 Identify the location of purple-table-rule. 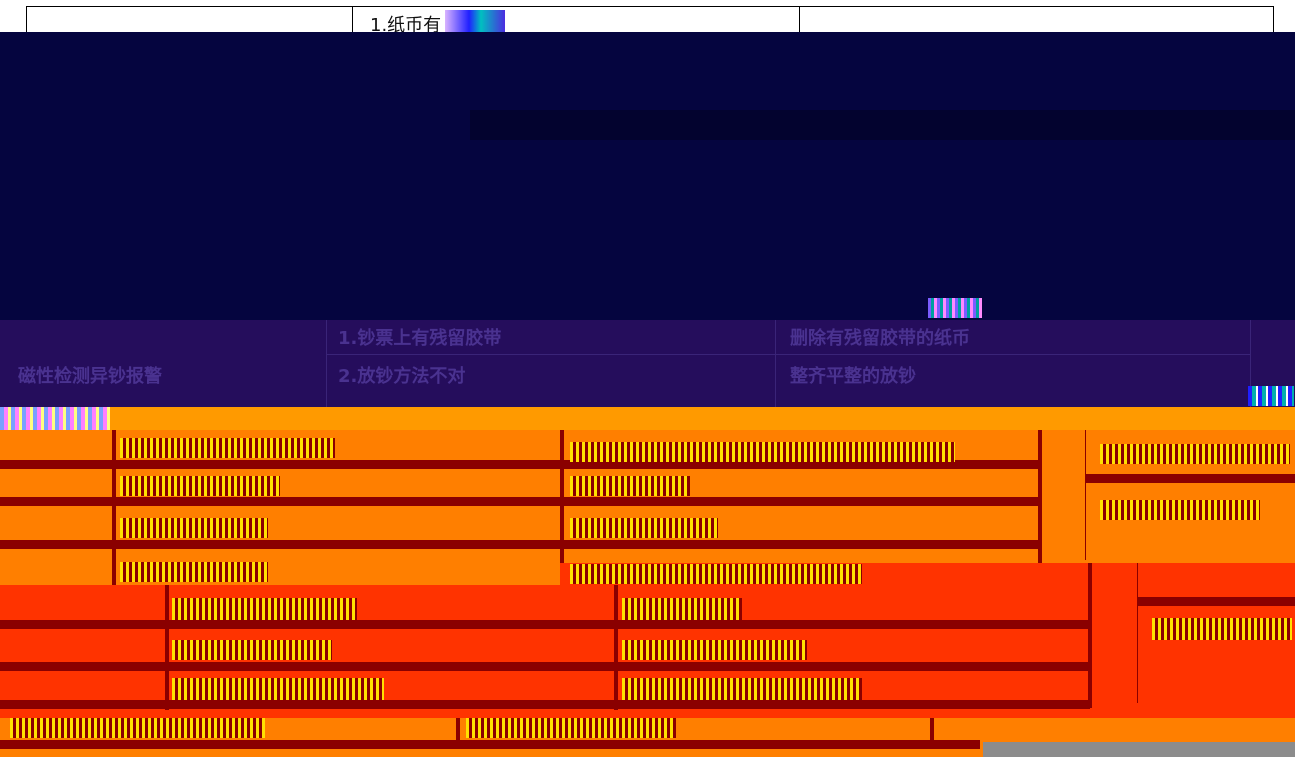
(788, 354).